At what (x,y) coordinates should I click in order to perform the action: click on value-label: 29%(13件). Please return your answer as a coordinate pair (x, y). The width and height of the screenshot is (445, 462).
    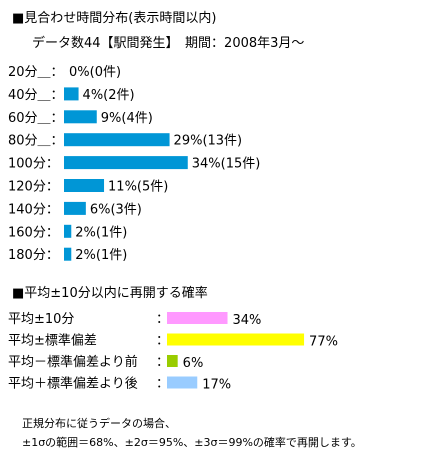
    Looking at the image, I should click on (208, 141).